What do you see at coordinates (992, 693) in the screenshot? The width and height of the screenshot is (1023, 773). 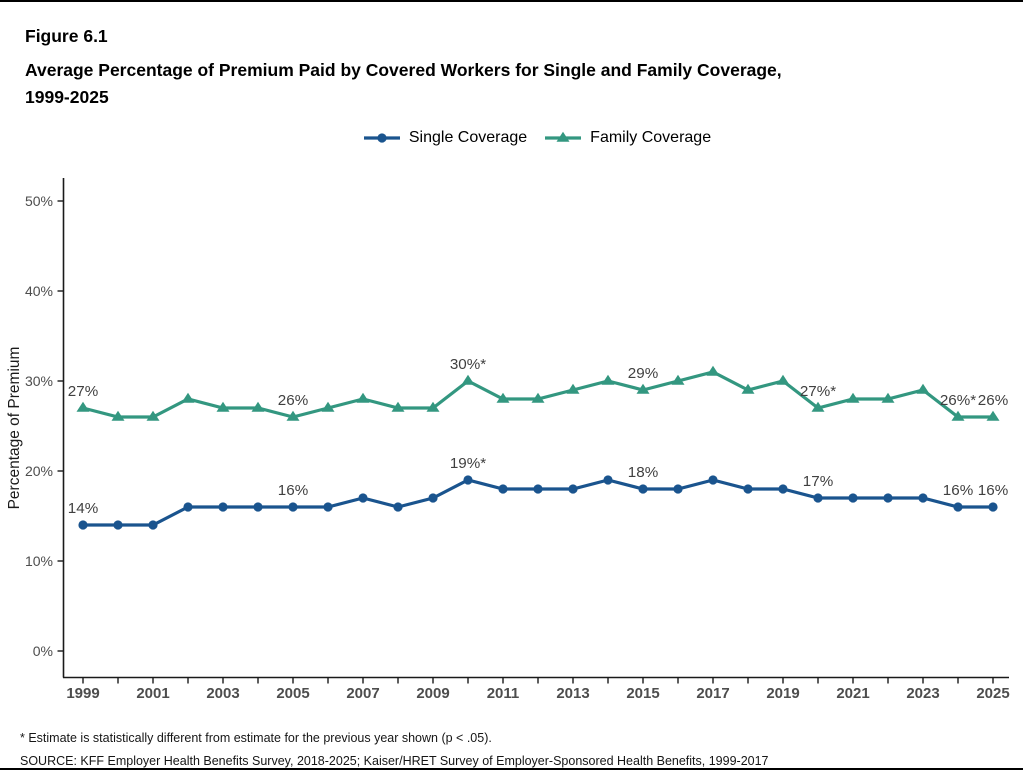 I see `x-tick-label: 2025` at bounding box center [992, 693].